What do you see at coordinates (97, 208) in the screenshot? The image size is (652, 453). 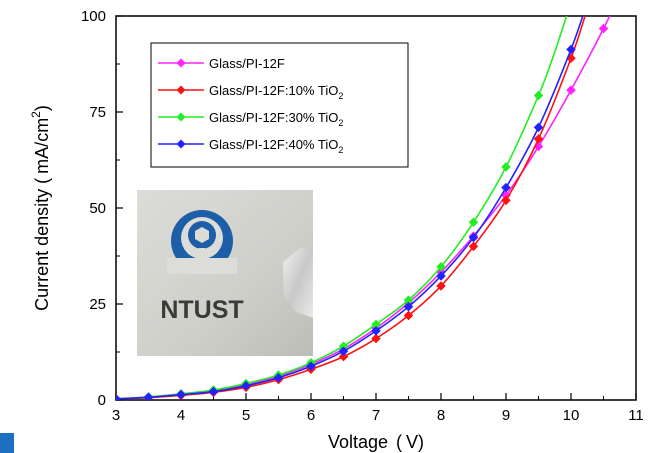 I see `y-tick-label: 50` at bounding box center [97, 208].